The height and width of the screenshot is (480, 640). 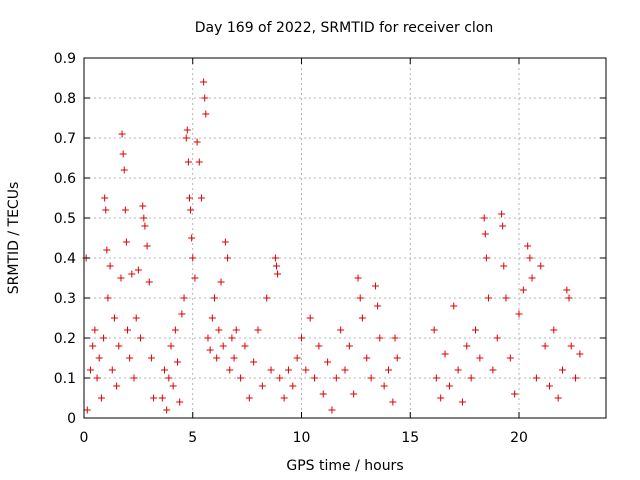 I want to click on x-axis-label: GPS time / hours, so click(x=344, y=466).